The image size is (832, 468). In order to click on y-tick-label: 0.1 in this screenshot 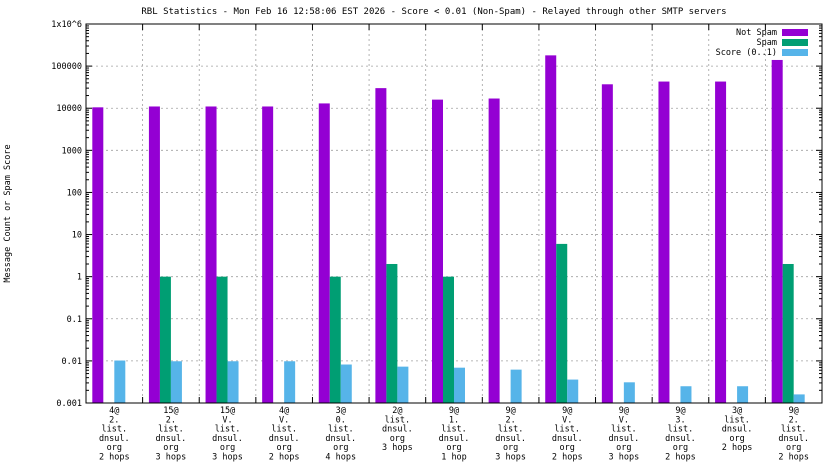, I will do `click(74, 320)`.